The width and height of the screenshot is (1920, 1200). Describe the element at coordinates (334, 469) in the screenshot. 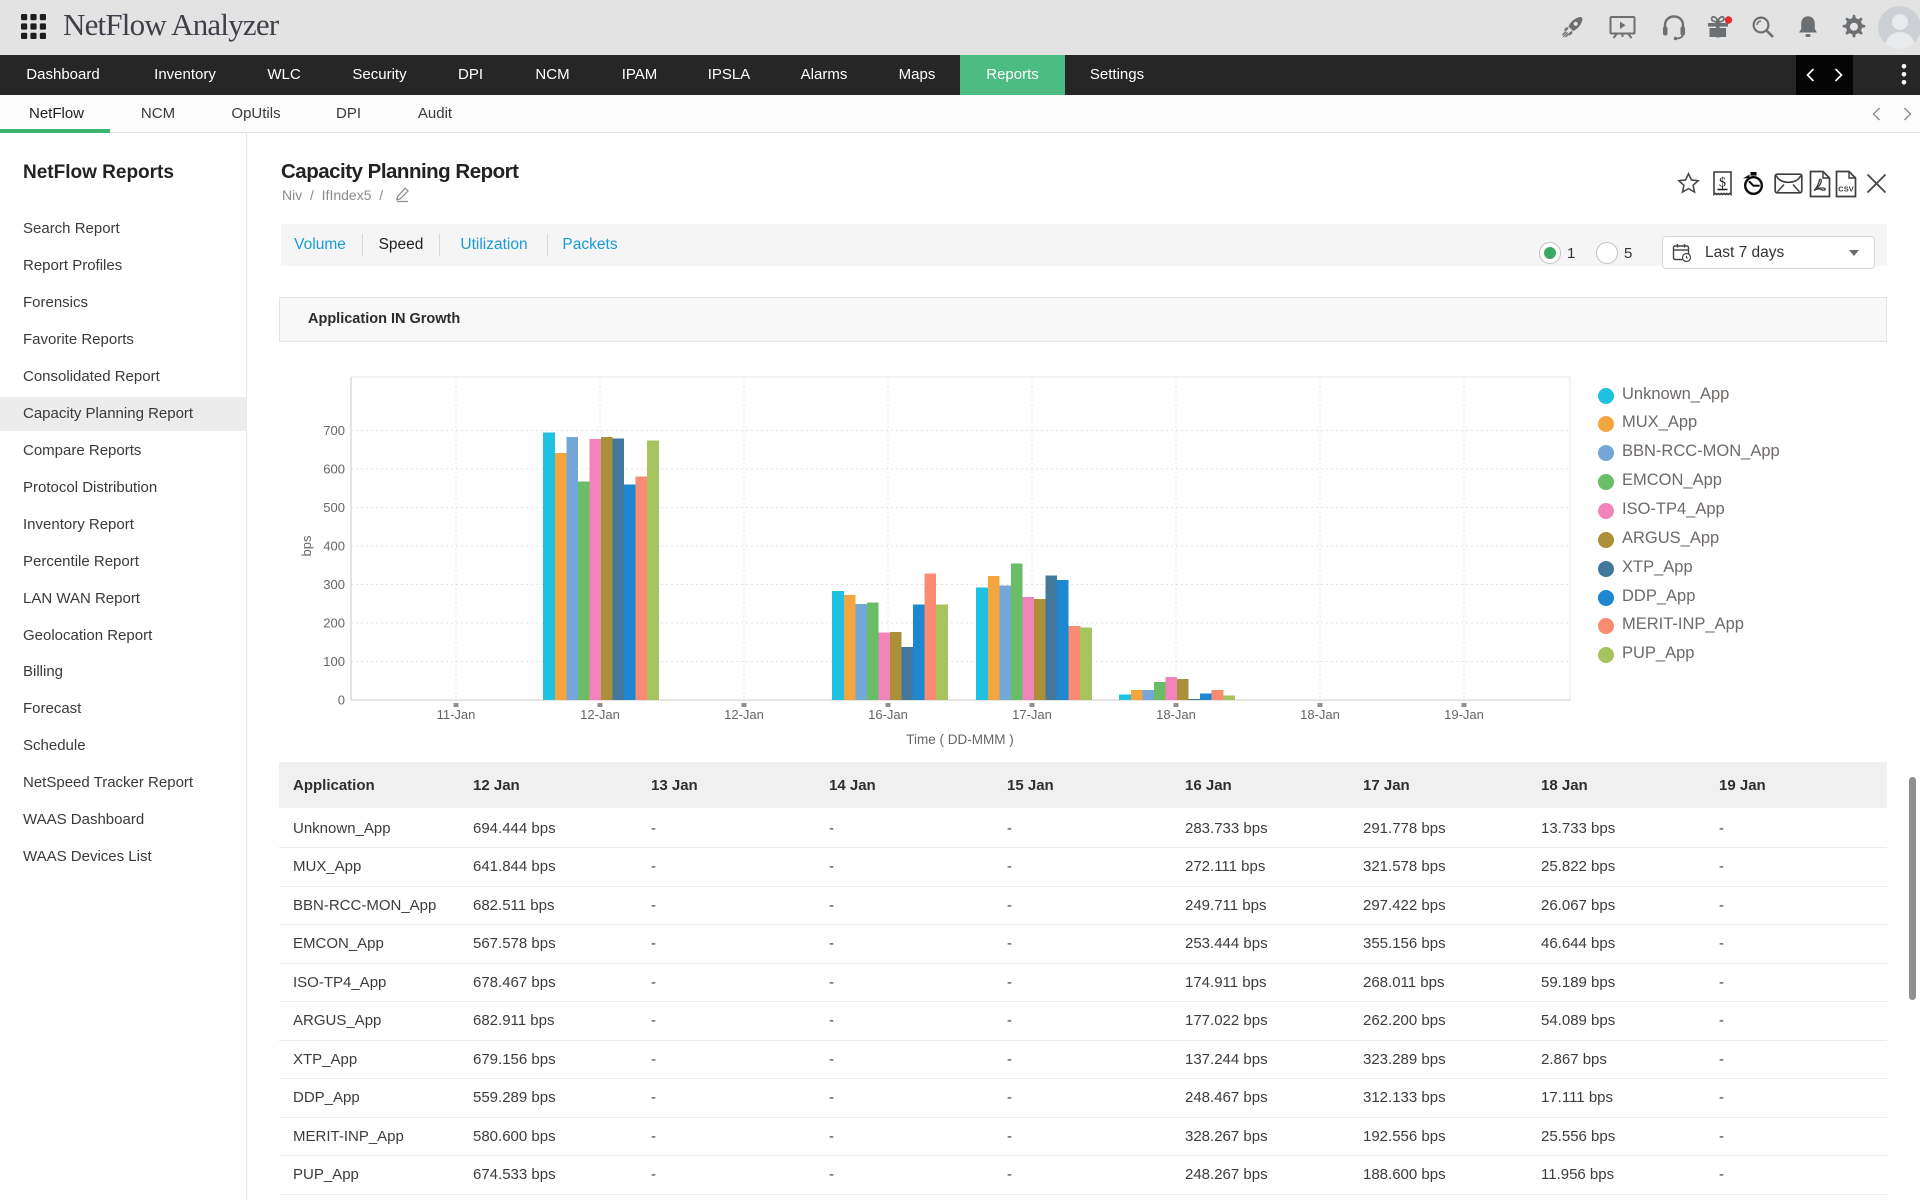

I see `svg-text: 600` at that location.